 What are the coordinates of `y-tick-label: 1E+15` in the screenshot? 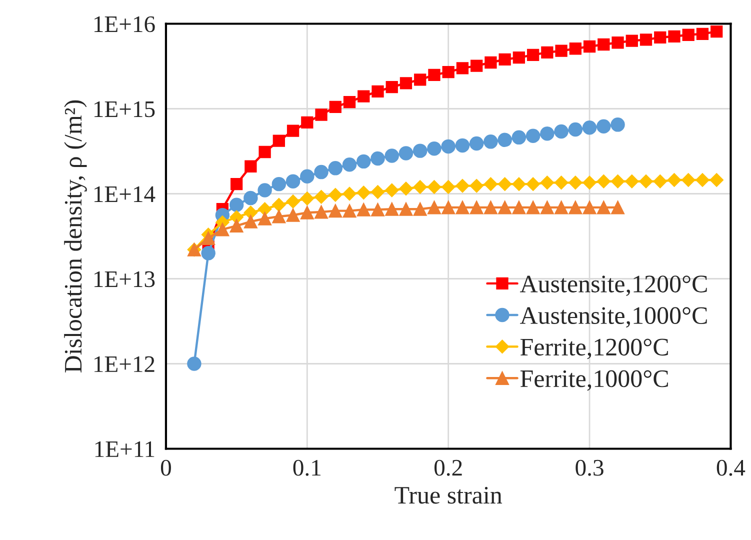 It's located at (124, 109).